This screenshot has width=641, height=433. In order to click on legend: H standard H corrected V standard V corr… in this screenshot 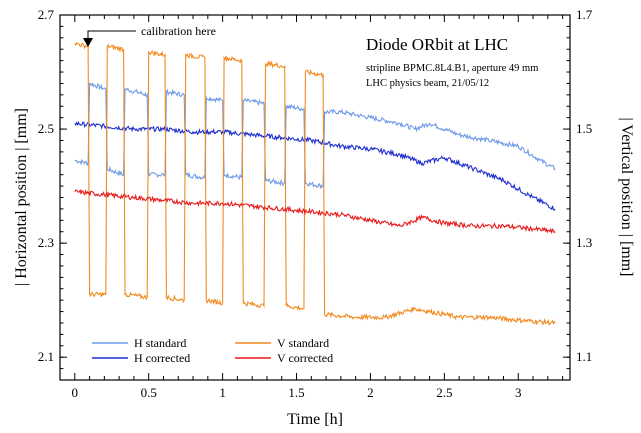, I will do `click(212, 350)`.